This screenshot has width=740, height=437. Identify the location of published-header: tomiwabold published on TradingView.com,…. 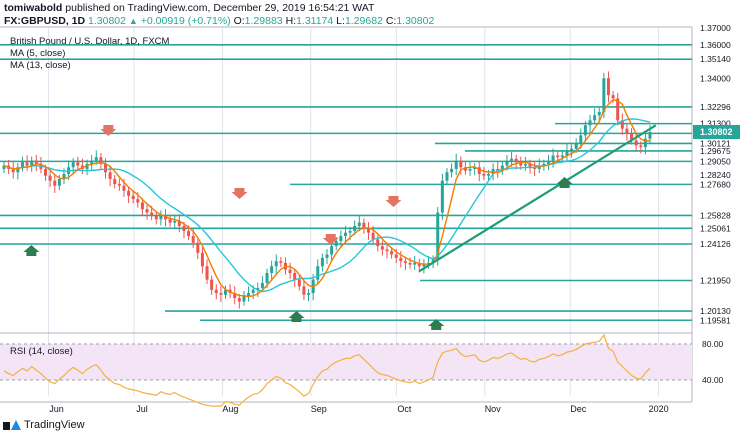
(372, 9).